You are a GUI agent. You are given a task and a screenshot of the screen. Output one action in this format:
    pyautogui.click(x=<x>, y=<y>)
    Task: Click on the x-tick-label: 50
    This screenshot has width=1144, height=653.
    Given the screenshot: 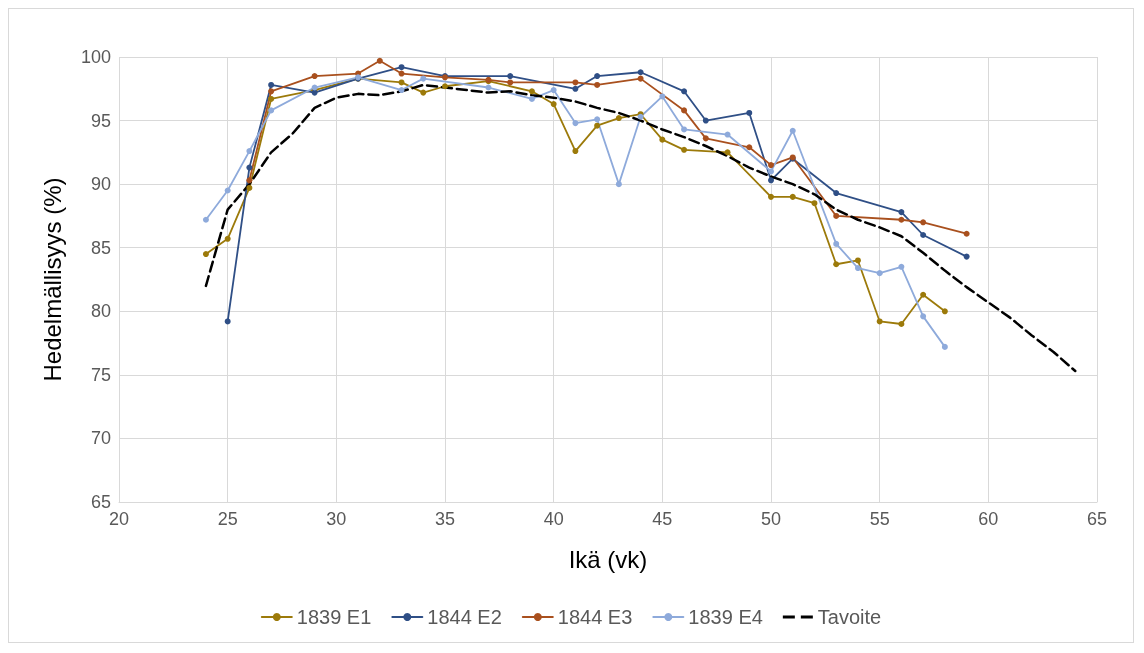 What is the action you would take?
    pyautogui.click(x=771, y=519)
    